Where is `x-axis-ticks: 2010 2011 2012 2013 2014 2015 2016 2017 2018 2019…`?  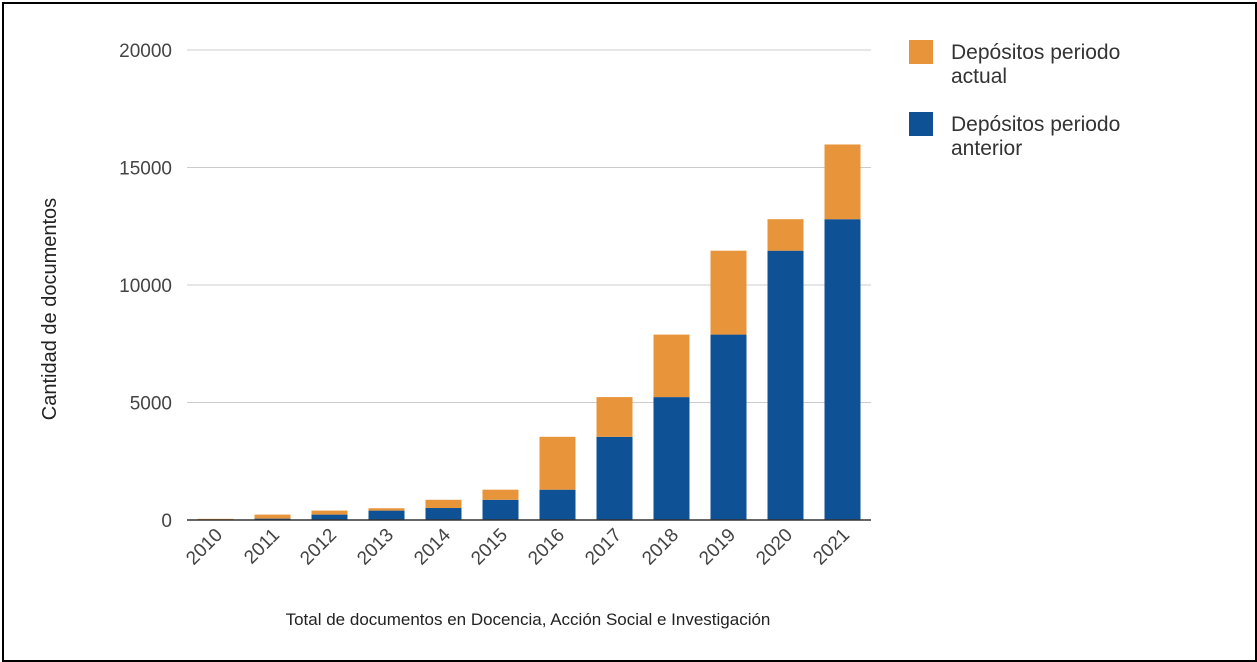 x-axis-ticks: 2010 2011 2012 2013 2014 2015 2016 2017 2018 2019… is located at coordinates (518, 546).